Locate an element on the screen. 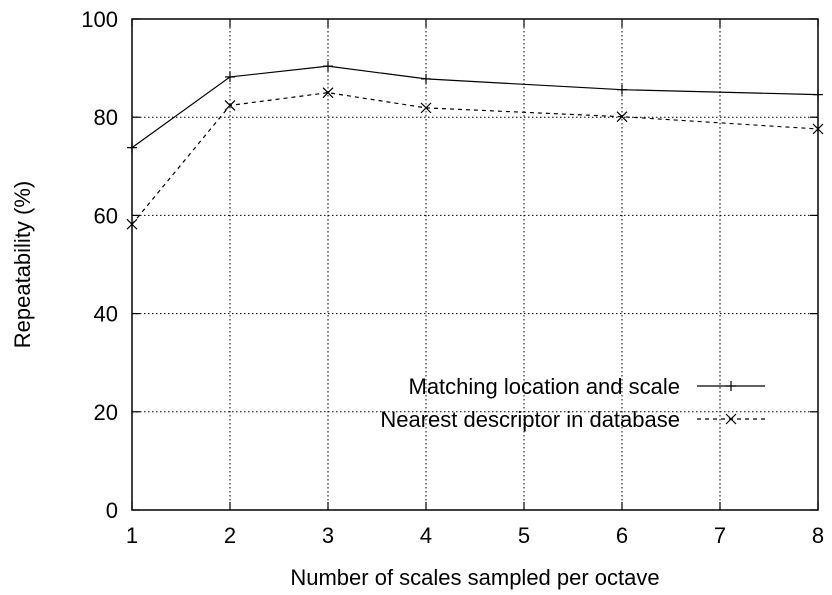 This screenshot has height=595, width=832. x-tick-label: 6 is located at coordinates (622, 535).